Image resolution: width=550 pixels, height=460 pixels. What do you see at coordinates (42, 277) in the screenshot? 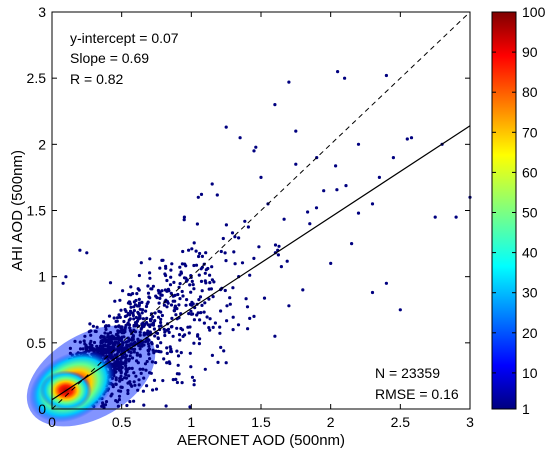
I see `y-tick-label: 1` at bounding box center [42, 277].